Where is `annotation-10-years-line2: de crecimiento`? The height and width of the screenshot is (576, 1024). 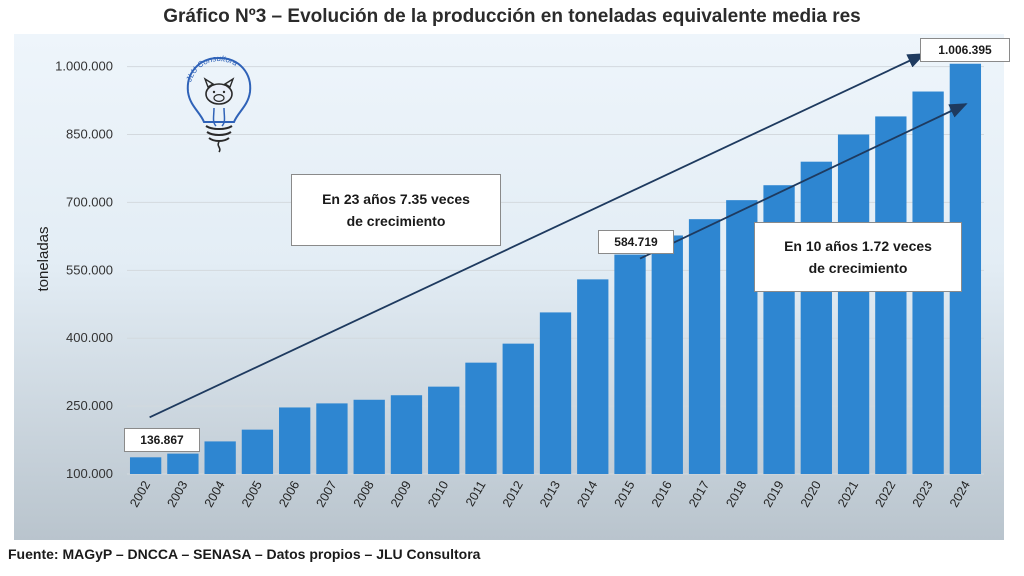
annotation-10-years-line2: de crecimiento is located at coordinates (858, 268).